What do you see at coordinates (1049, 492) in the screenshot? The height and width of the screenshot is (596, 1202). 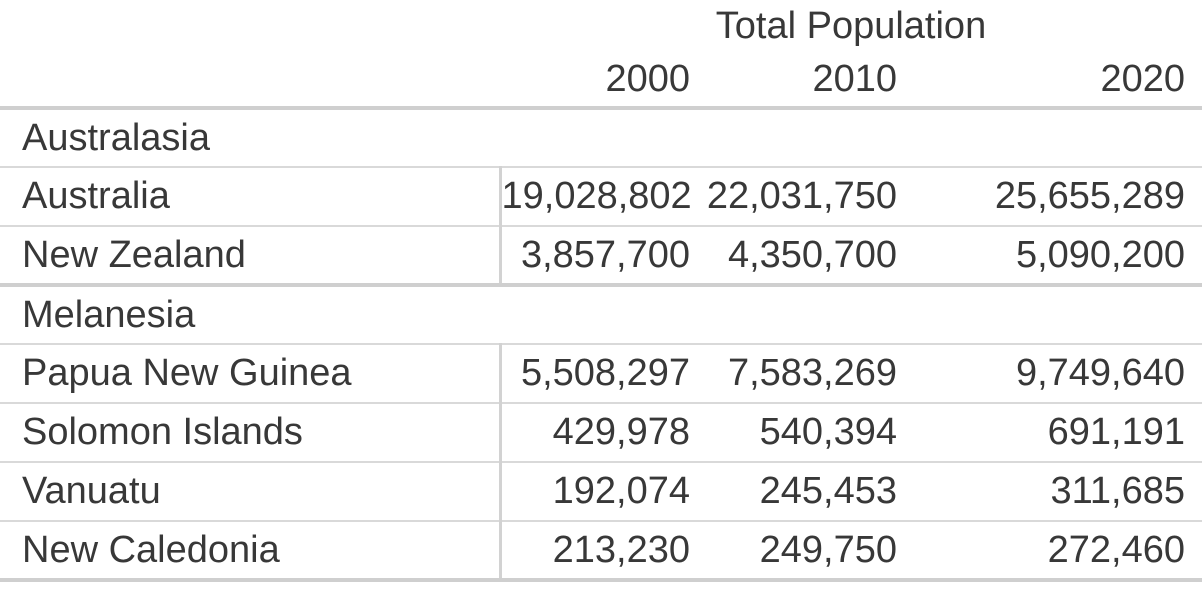 I see `population-value-2020: 311,685` at bounding box center [1049, 492].